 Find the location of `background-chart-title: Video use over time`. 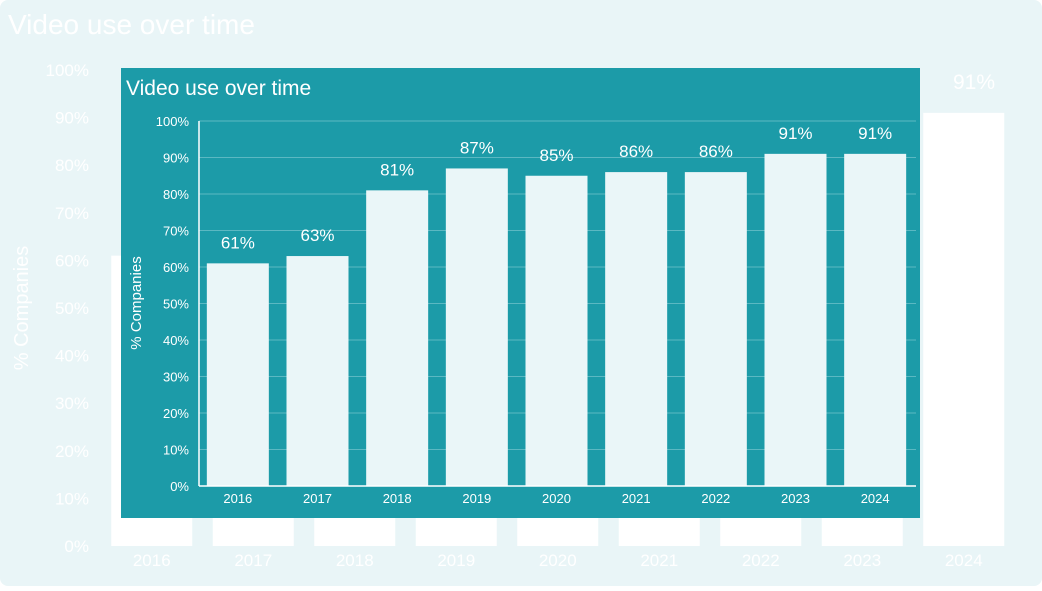

background-chart-title: Video use over time is located at coordinates (131, 24).